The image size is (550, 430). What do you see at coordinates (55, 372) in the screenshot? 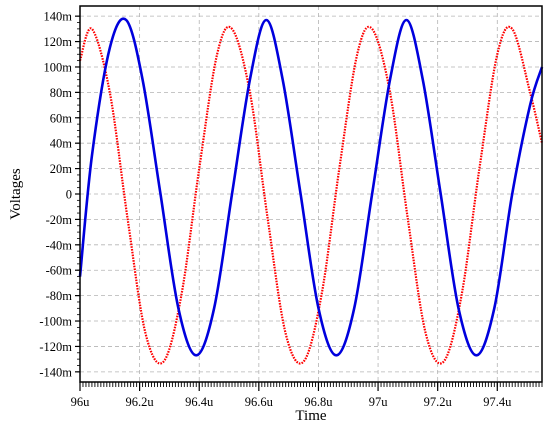
I see `y-tick-label: -140m` at bounding box center [55, 372].